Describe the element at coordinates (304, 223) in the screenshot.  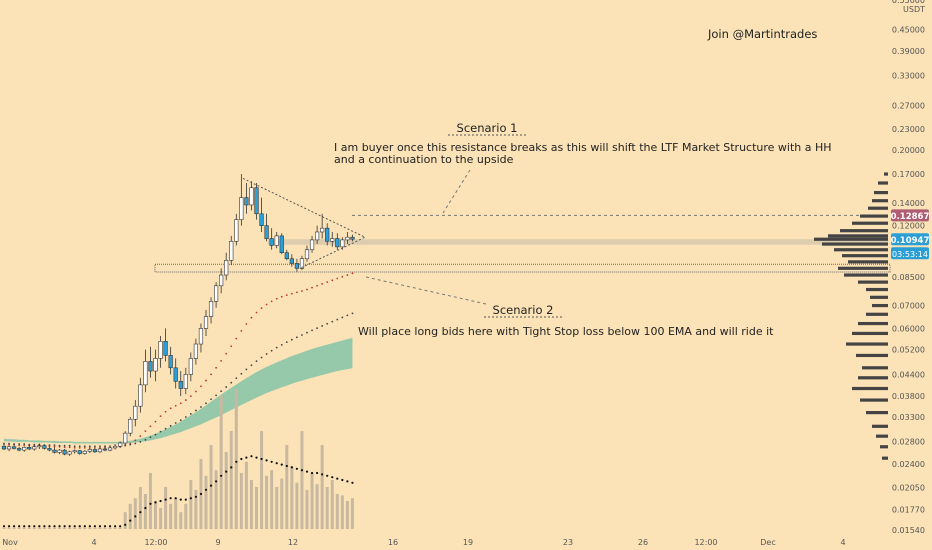
I see `triangle-pattern` at that location.